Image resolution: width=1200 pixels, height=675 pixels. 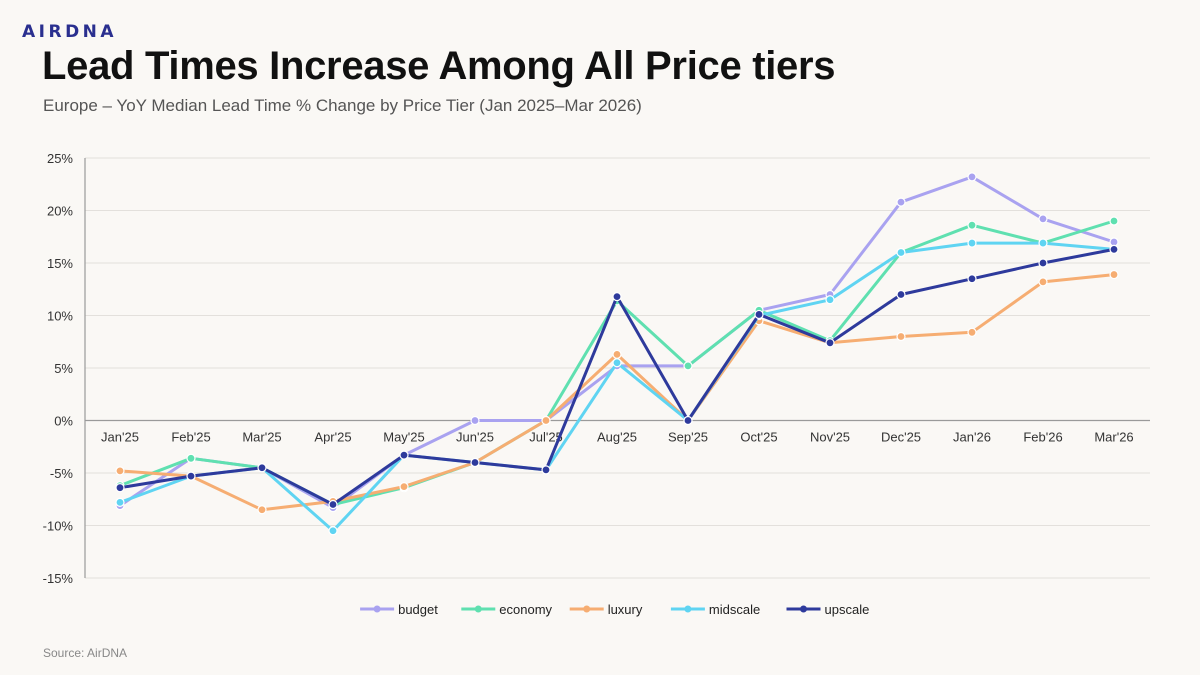 I want to click on x-tick-label: Apr'25, so click(x=332, y=437).